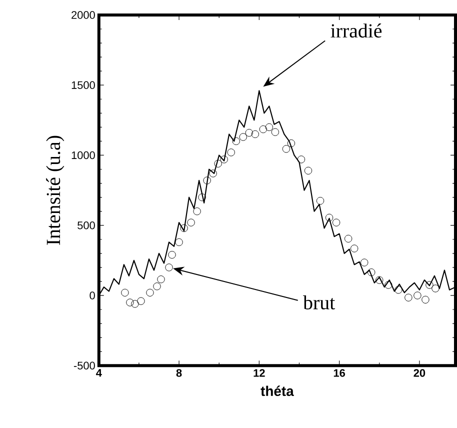 The height and width of the screenshot is (428, 457). Describe the element at coordinates (55, 191) in the screenshot. I see `y-axis-title: Intensité (u.a)` at that location.